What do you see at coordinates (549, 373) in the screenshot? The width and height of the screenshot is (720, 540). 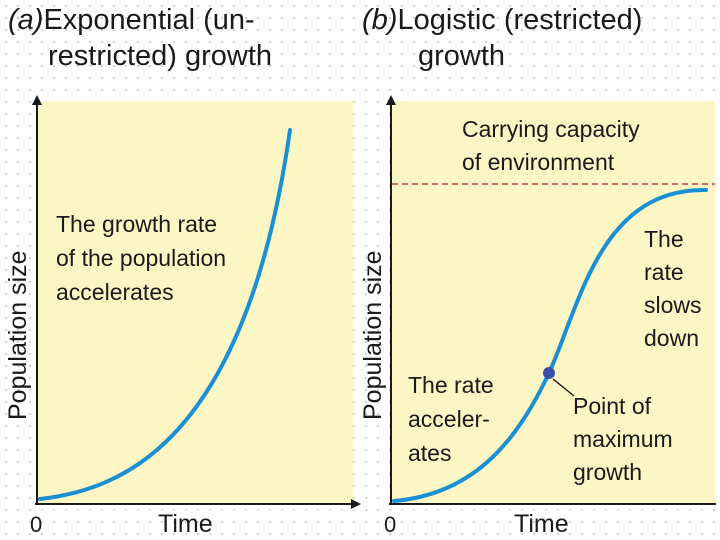 I see `maximum-growth-point` at bounding box center [549, 373].